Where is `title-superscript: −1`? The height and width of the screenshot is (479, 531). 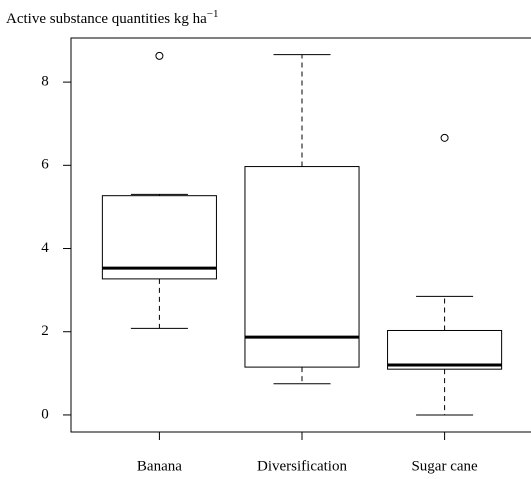 title-superscript: −1 is located at coordinates (213, 14).